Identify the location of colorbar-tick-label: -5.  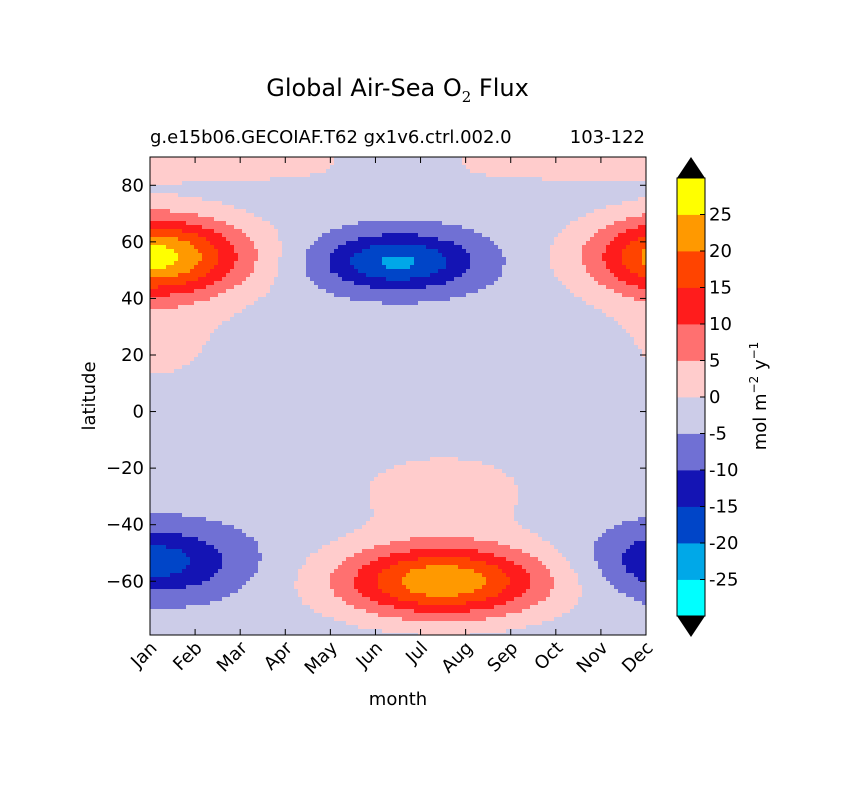
(718, 434).